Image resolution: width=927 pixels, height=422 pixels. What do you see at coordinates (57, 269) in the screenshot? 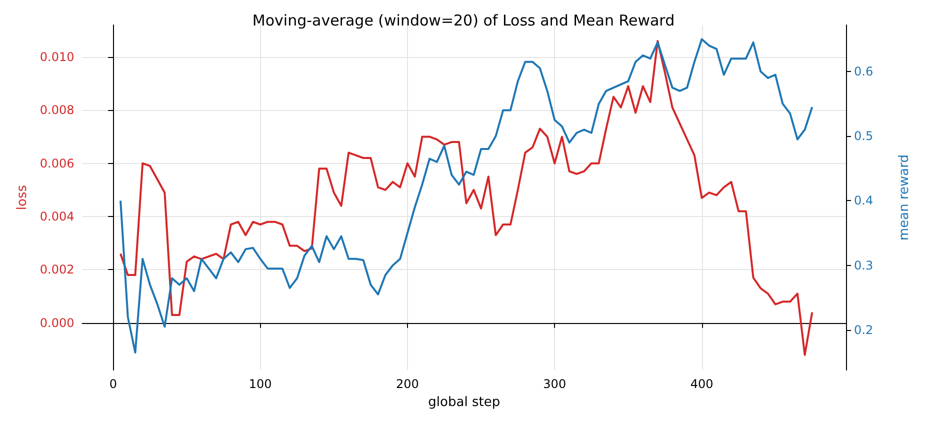
I see `y-tick-label: 0.002` at bounding box center [57, 269].